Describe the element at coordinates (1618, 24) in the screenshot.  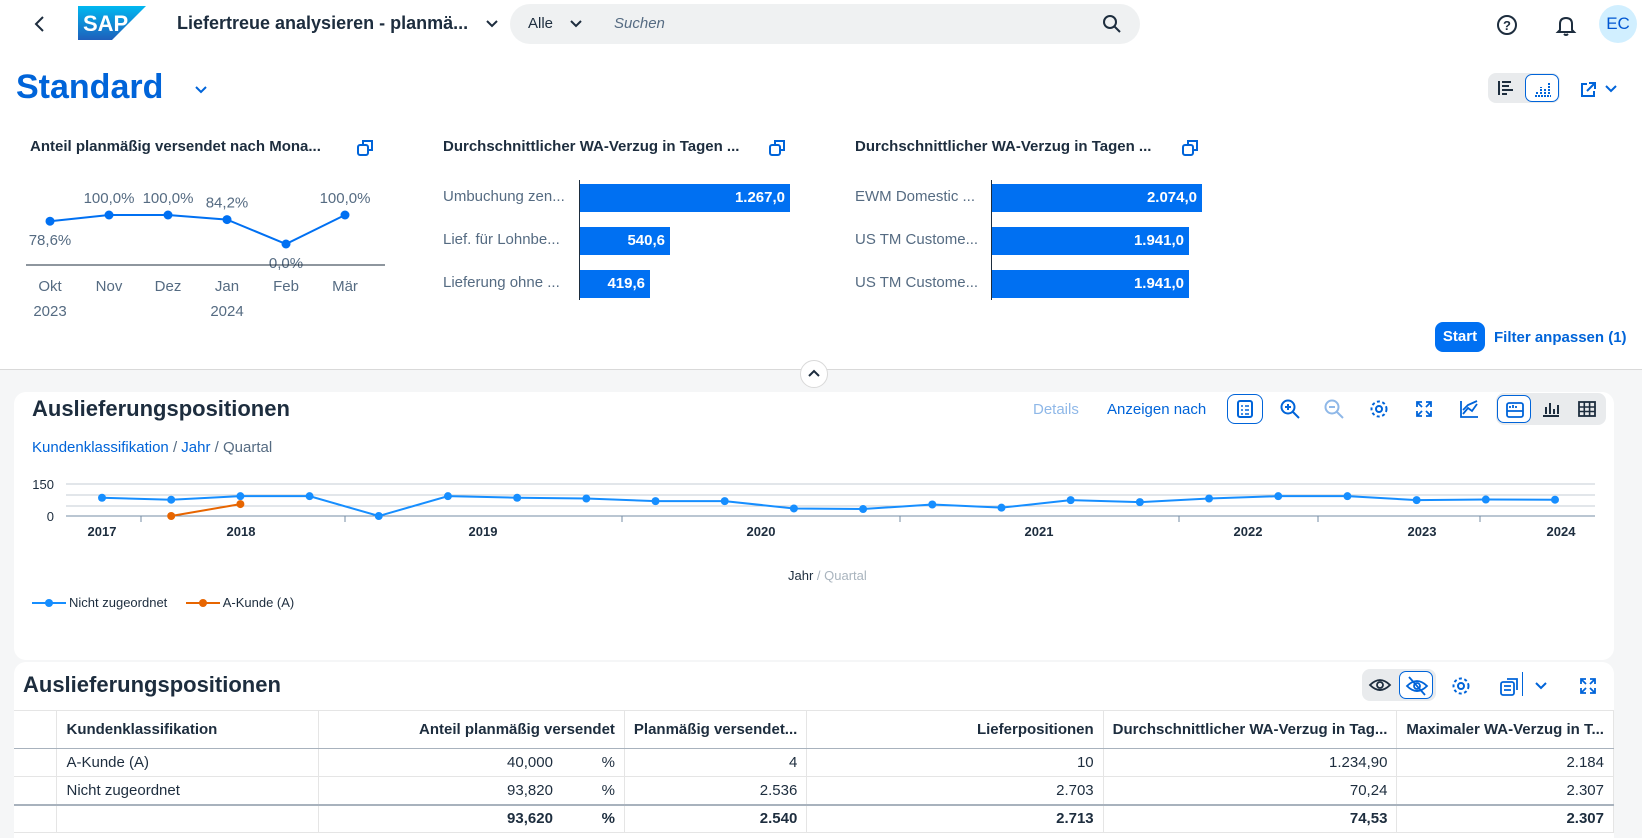
I see `avatar: EC` at that location.